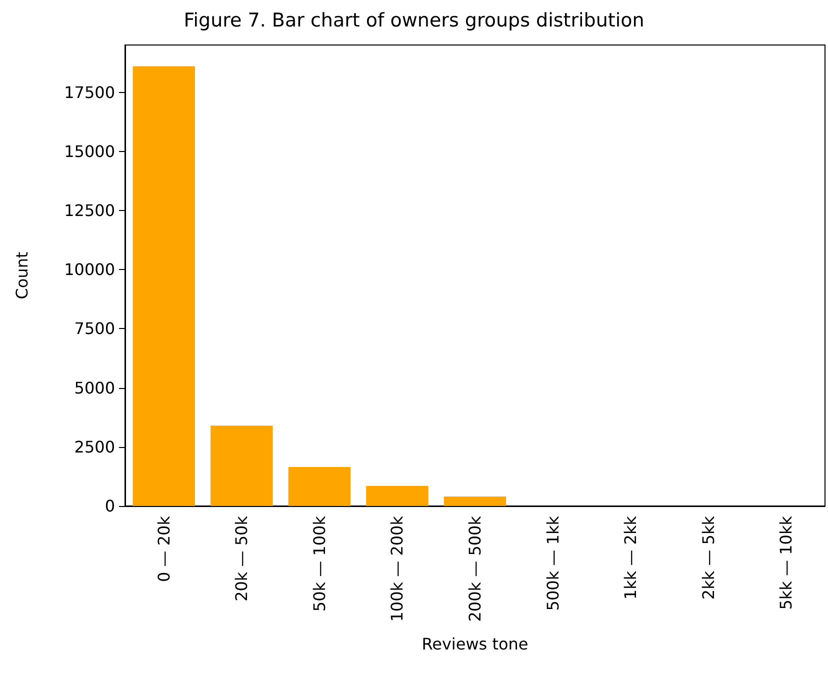 The image size is (828, 688). What do you see at coordinates (786, 562) in the screenshot?
I see `x-tick-label: 5kk — 10kk` at bounding box center [786, 562].